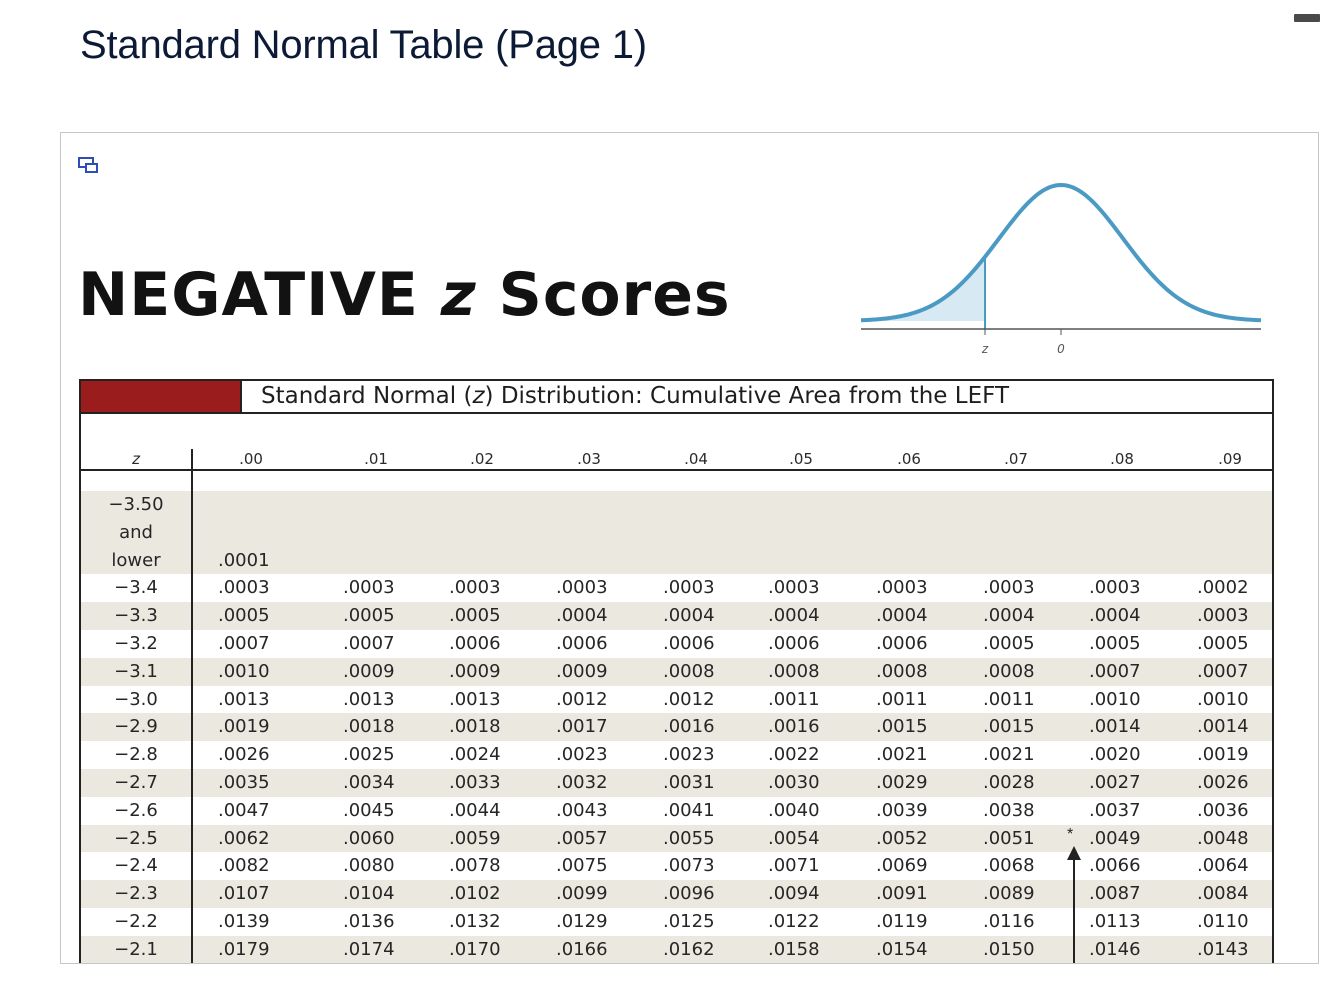  Describe the element at coordinates (136, 755) in the screenshot. I see `z-value-cell: −2.8` at that location.